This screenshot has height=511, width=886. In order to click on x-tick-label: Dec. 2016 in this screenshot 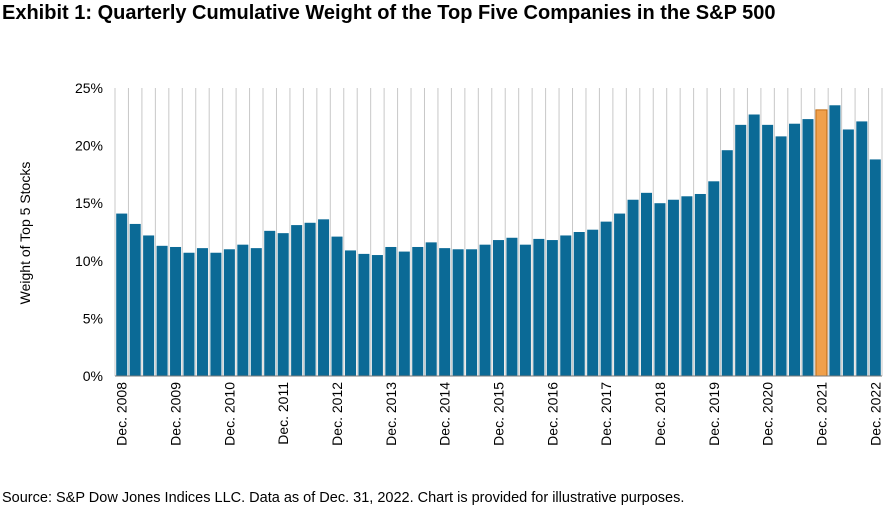, I will do `click(552, 414)`.